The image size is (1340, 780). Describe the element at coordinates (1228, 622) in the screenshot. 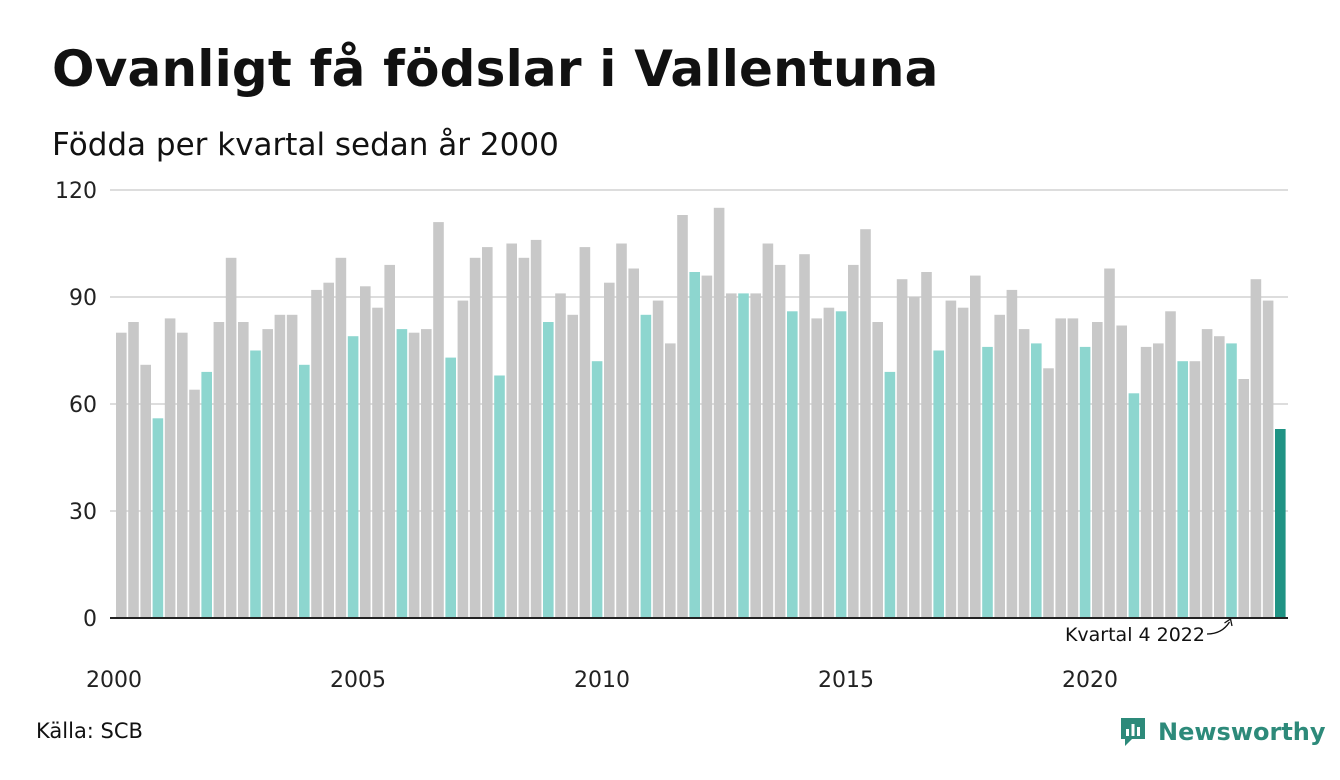

I see `annotation-arrowhead` at that location.